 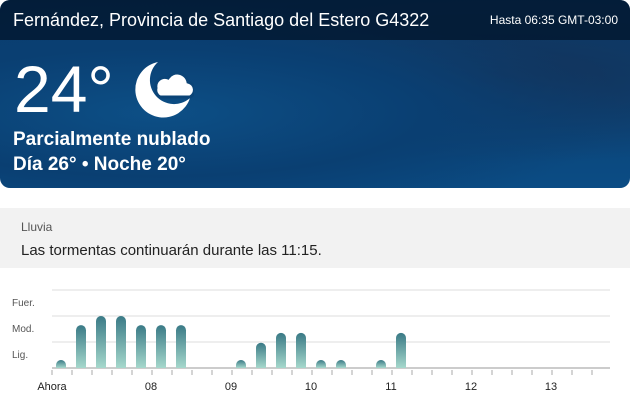 What do you see at coordinates (64, 89) in the screenshot?
I see `current-temperature: 24°` at bounding box center [64, 89].